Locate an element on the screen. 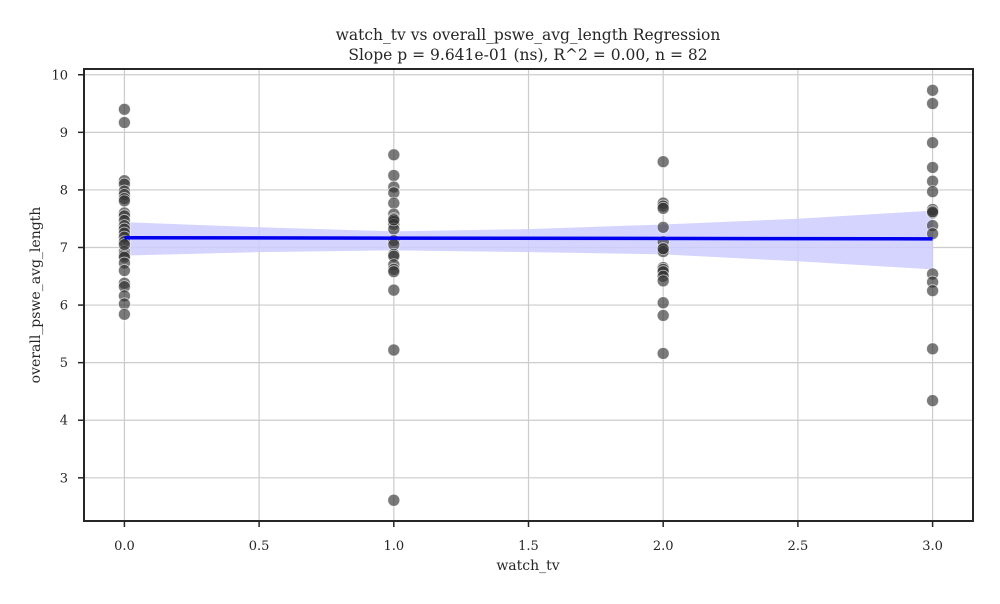 The height and width of the screenshot is (604, 1000). x-tick-label: 2.5 is located at coordinates (798, 546).